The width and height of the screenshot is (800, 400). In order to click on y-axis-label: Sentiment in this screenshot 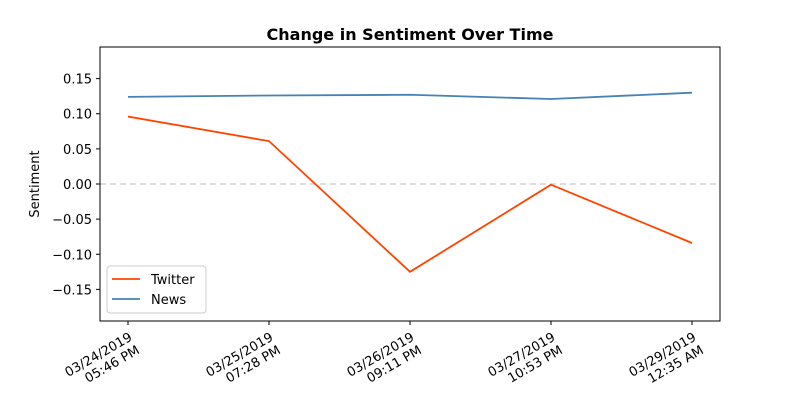, I will do `click(35, 183)`.